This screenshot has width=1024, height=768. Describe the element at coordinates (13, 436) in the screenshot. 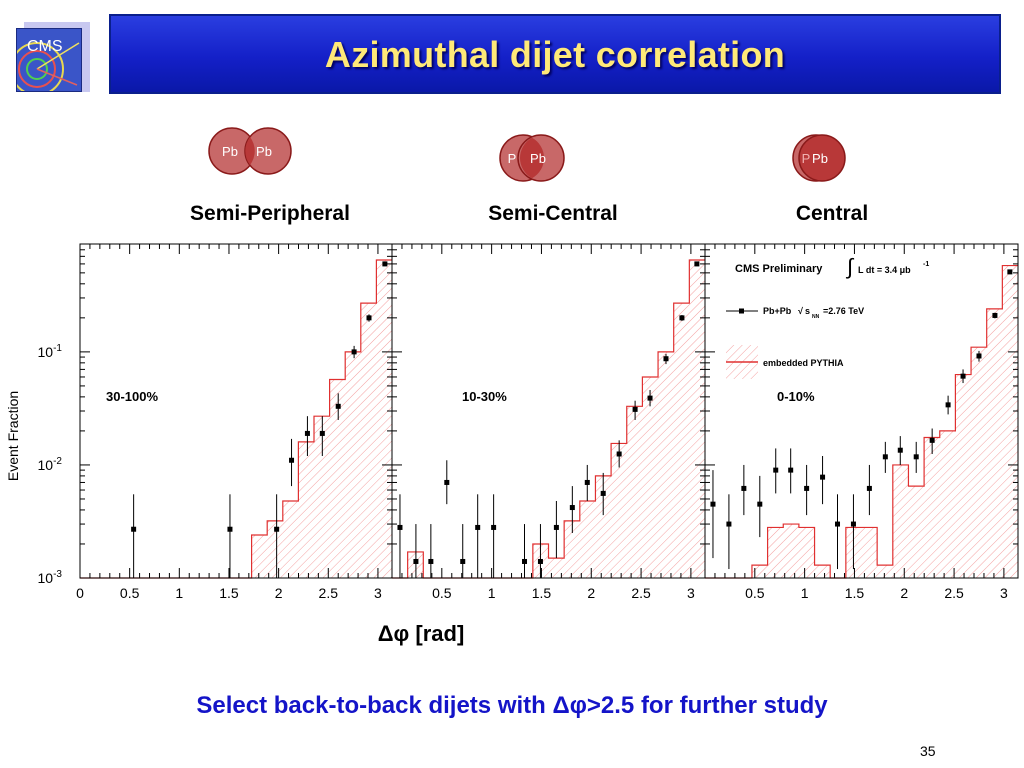

I see `y-axis-label: Event Fraction` at that location.